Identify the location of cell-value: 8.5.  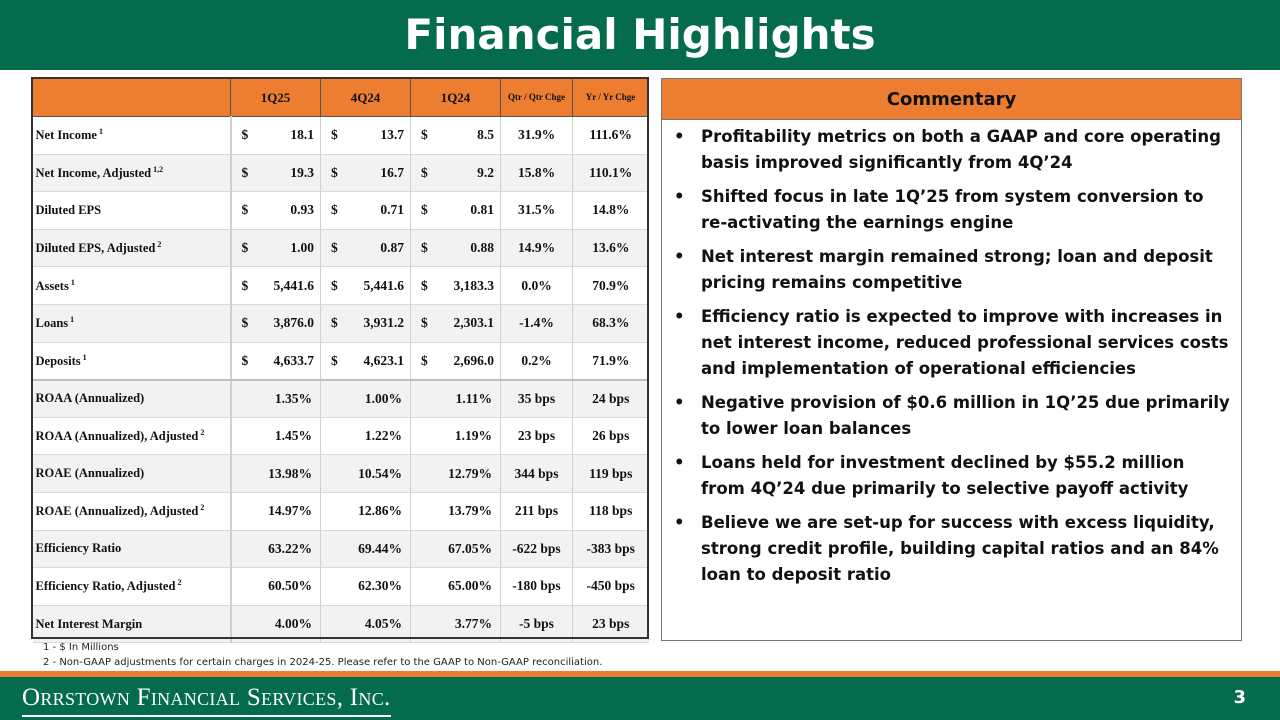
(485, 135).